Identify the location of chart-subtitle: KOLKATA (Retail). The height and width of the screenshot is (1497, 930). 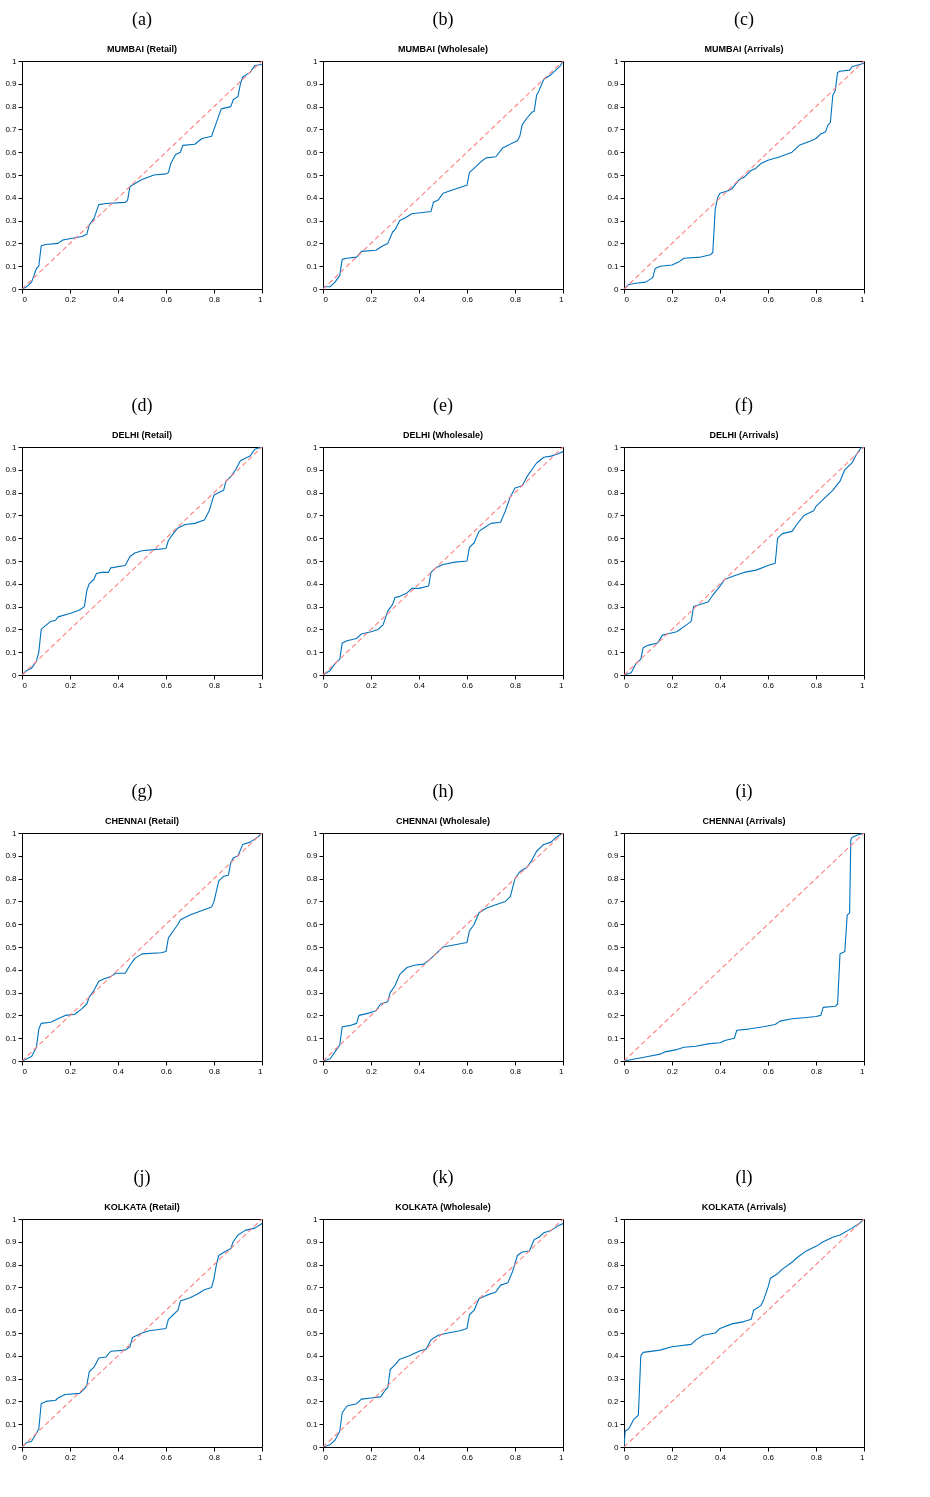
(142, 1207).